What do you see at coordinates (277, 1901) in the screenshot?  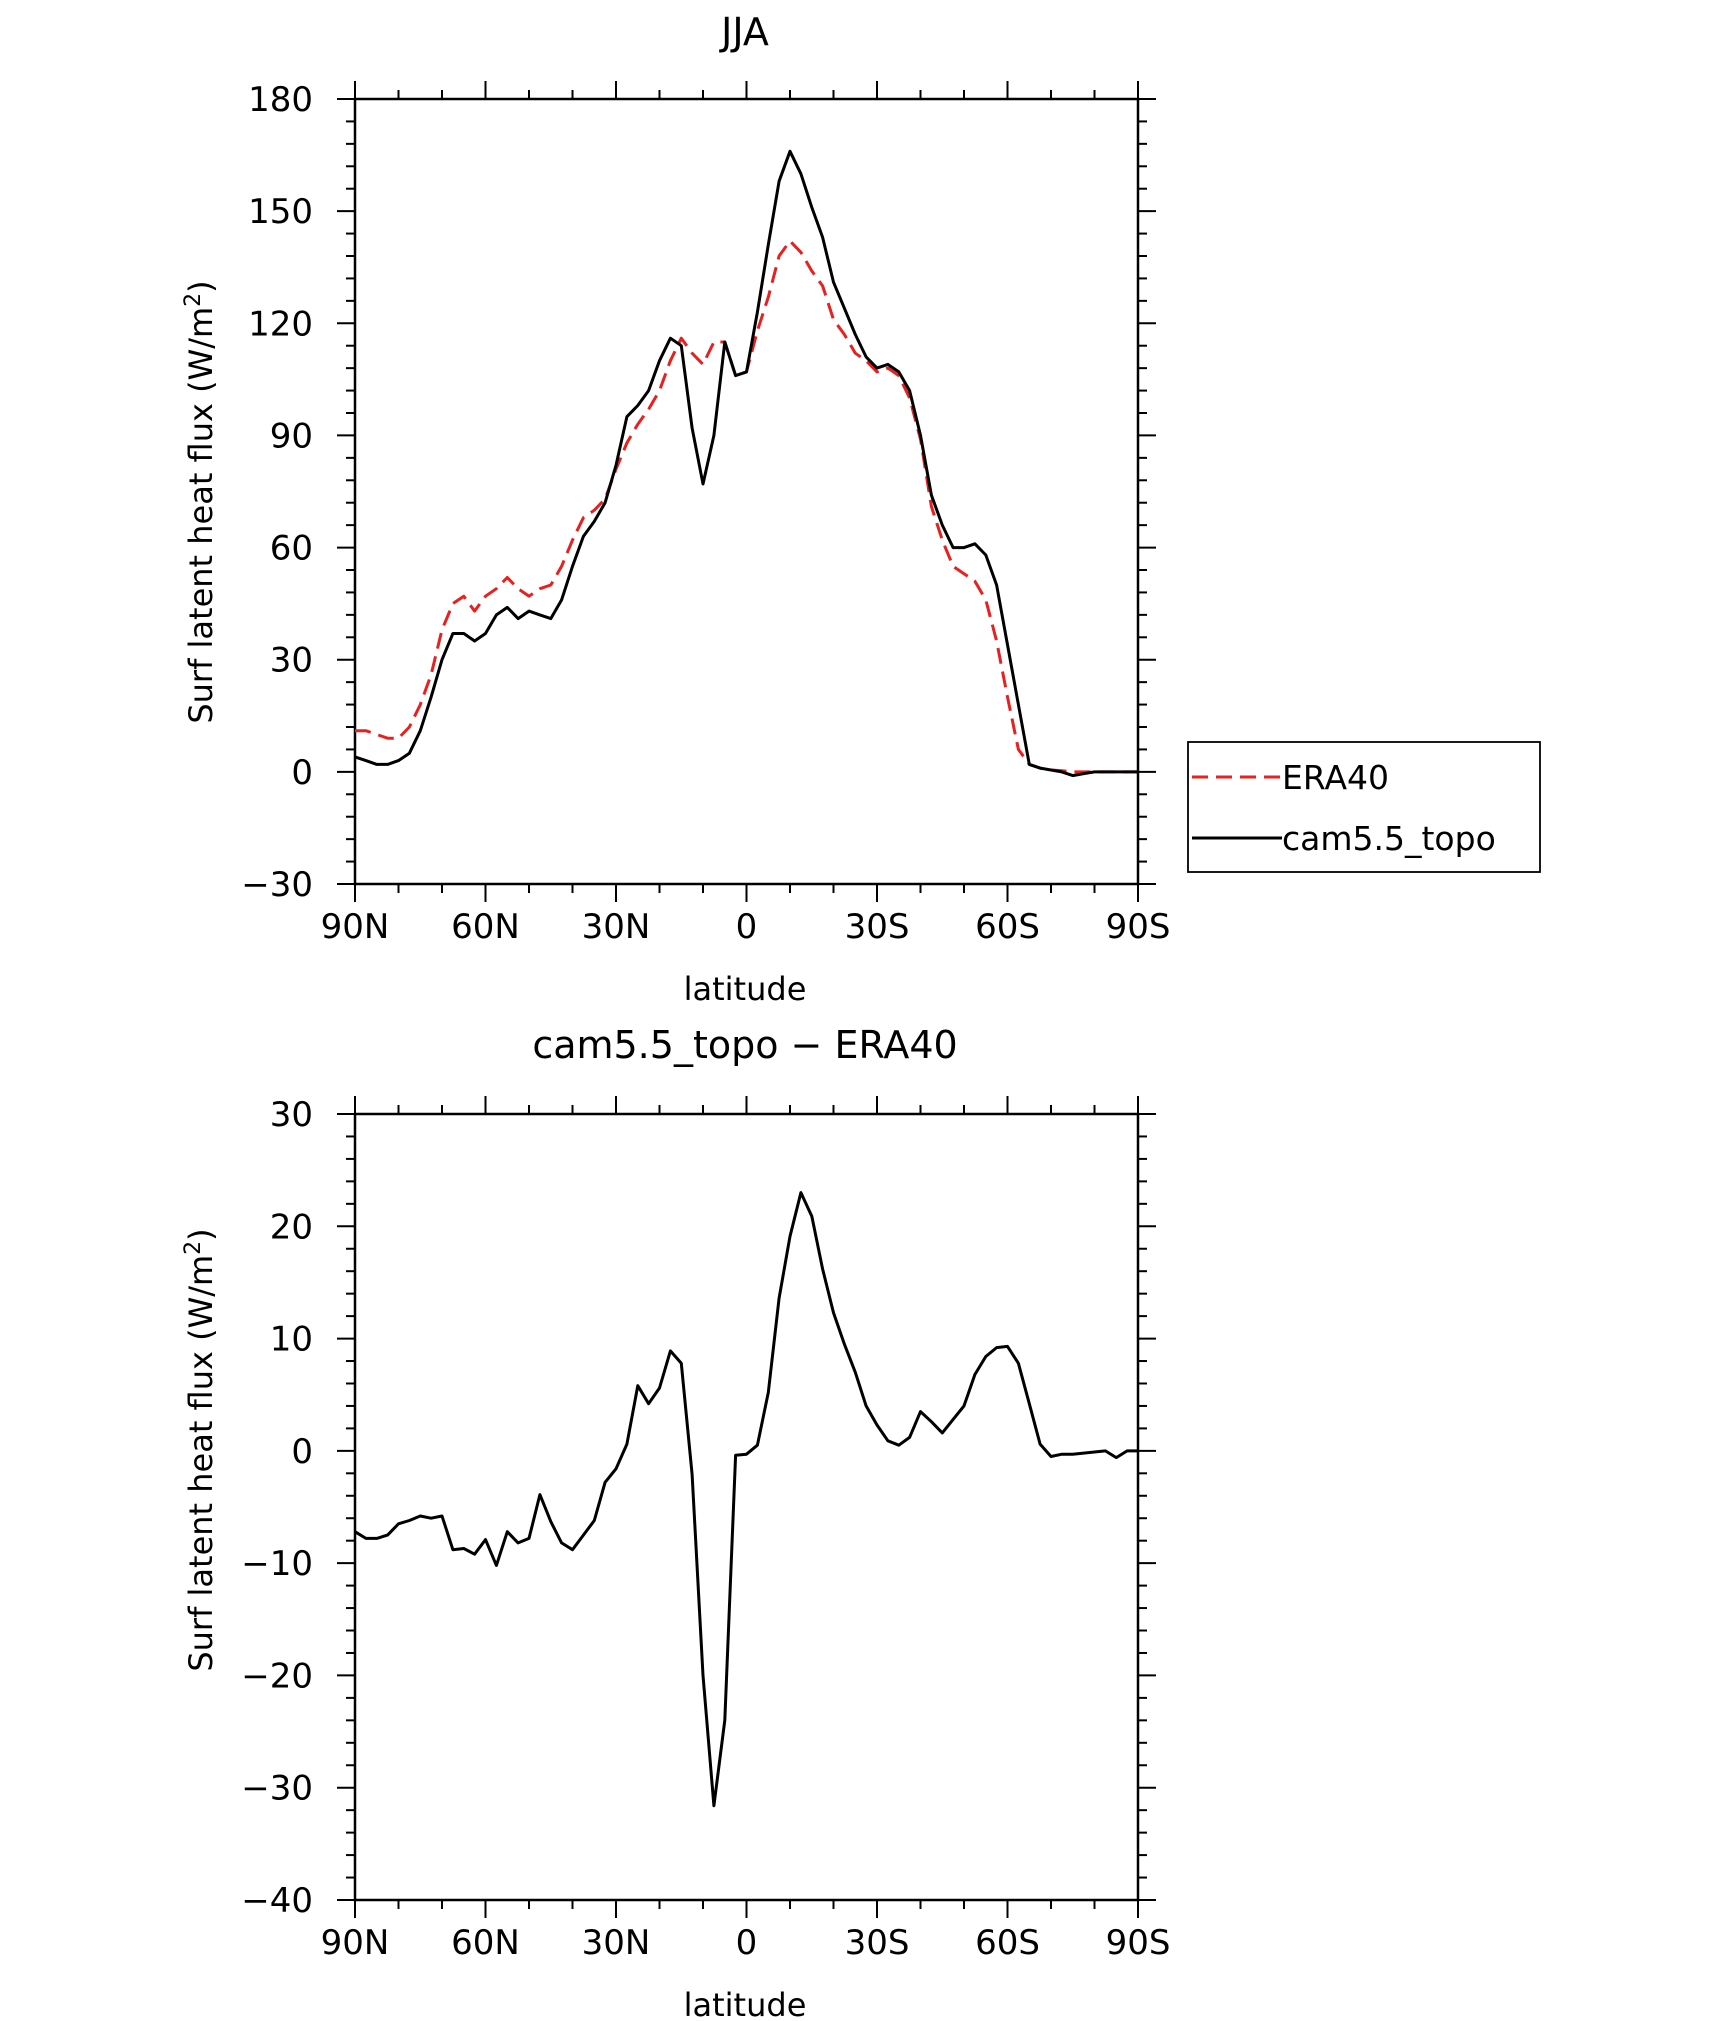 I see `y-tick-label: −40` at bounding box center [277, 1901].